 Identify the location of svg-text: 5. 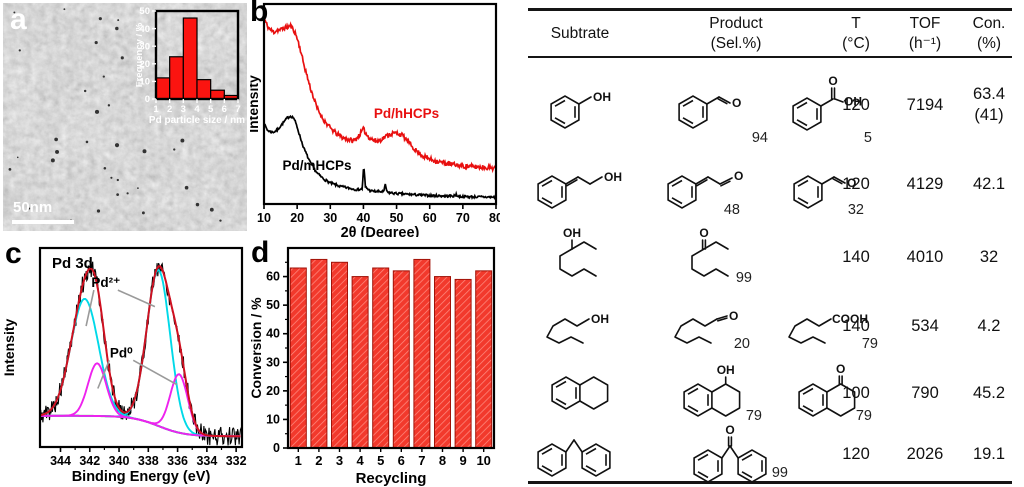
(211, 109).